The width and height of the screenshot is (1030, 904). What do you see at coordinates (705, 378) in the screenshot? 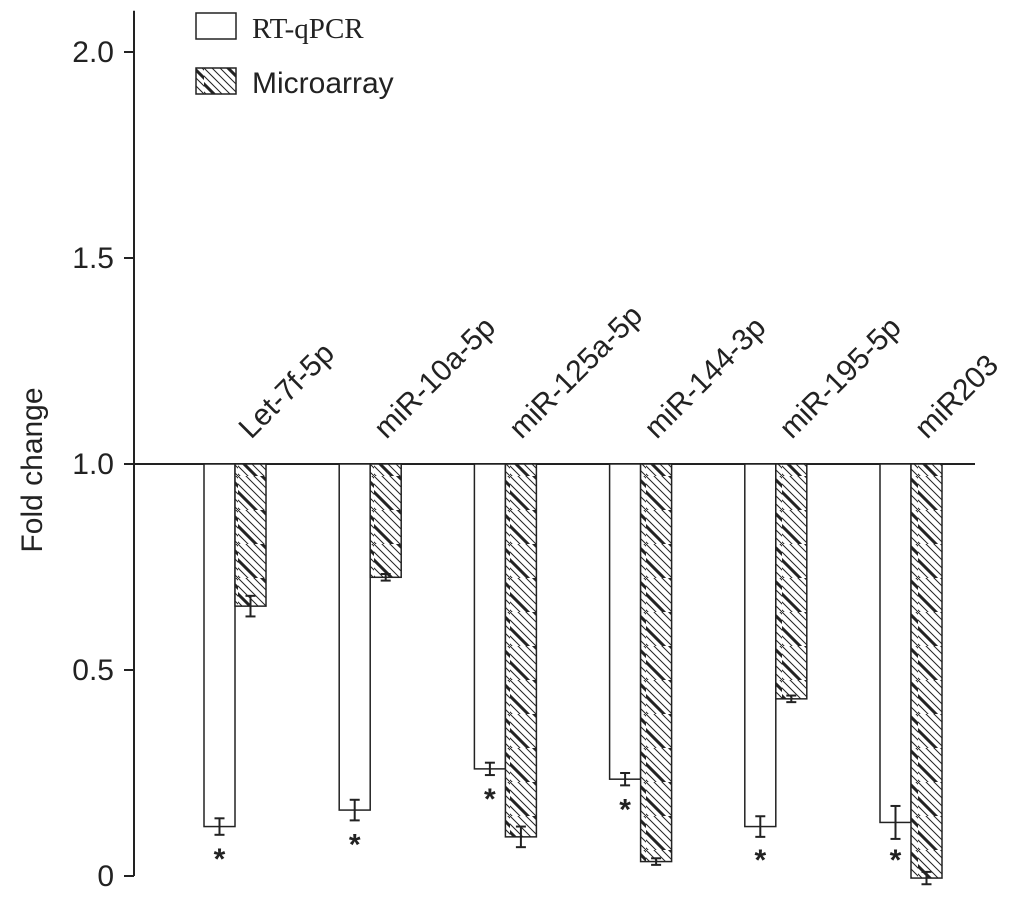
I see `category-label: miR-144-3p` at bounding box center [705, 378].